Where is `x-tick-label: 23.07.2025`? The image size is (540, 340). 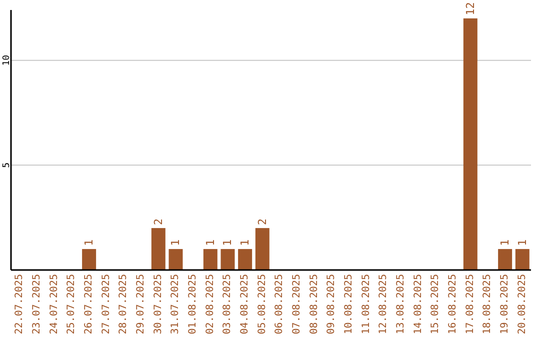
x-tick-label: 23.07.2025 is located at coordinates (37, 304).